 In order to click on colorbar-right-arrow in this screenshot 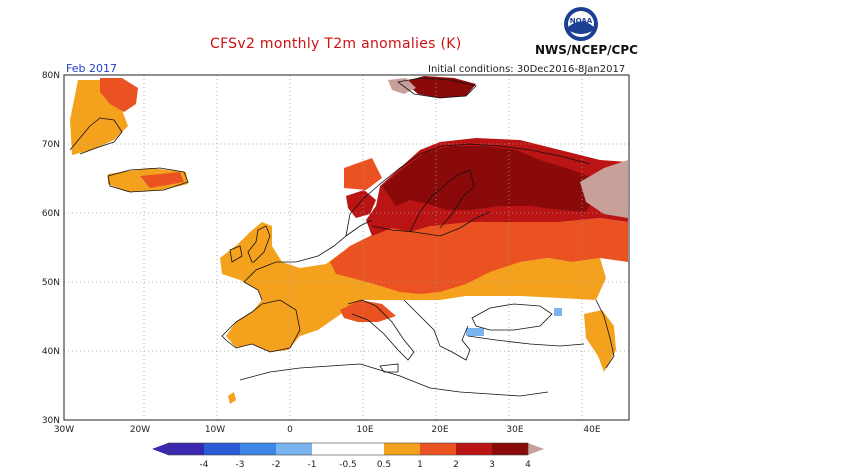, I will do `click(536, 449)`.